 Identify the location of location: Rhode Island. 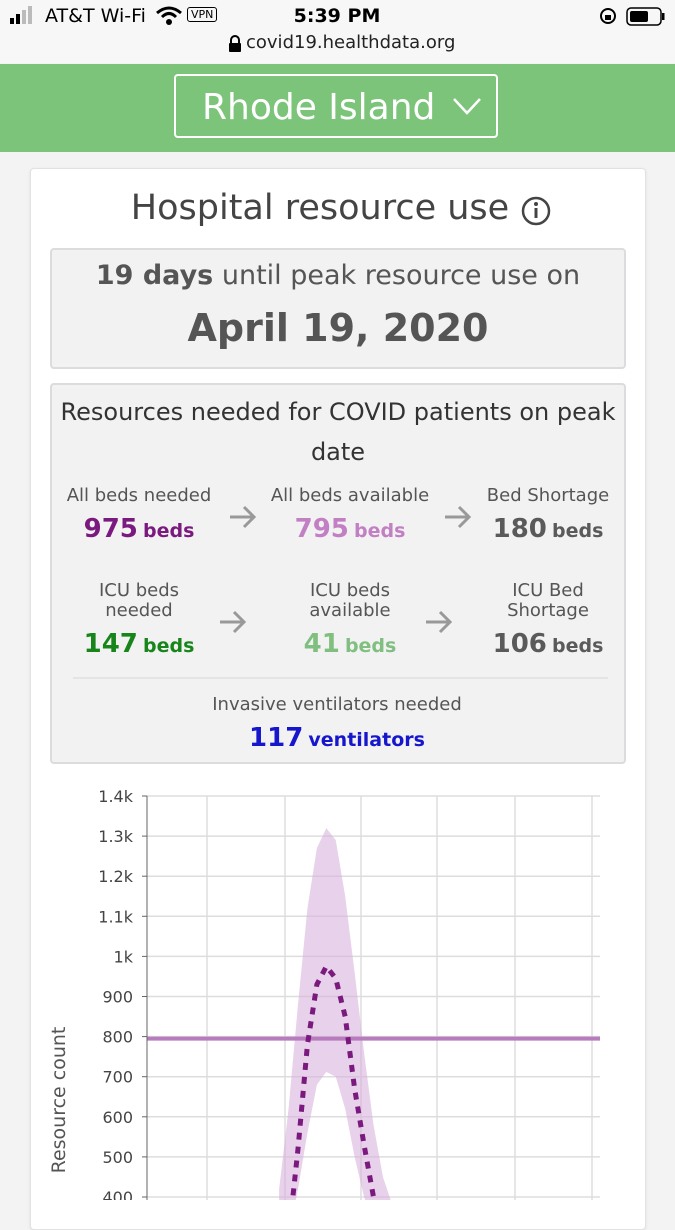
(319, 107).